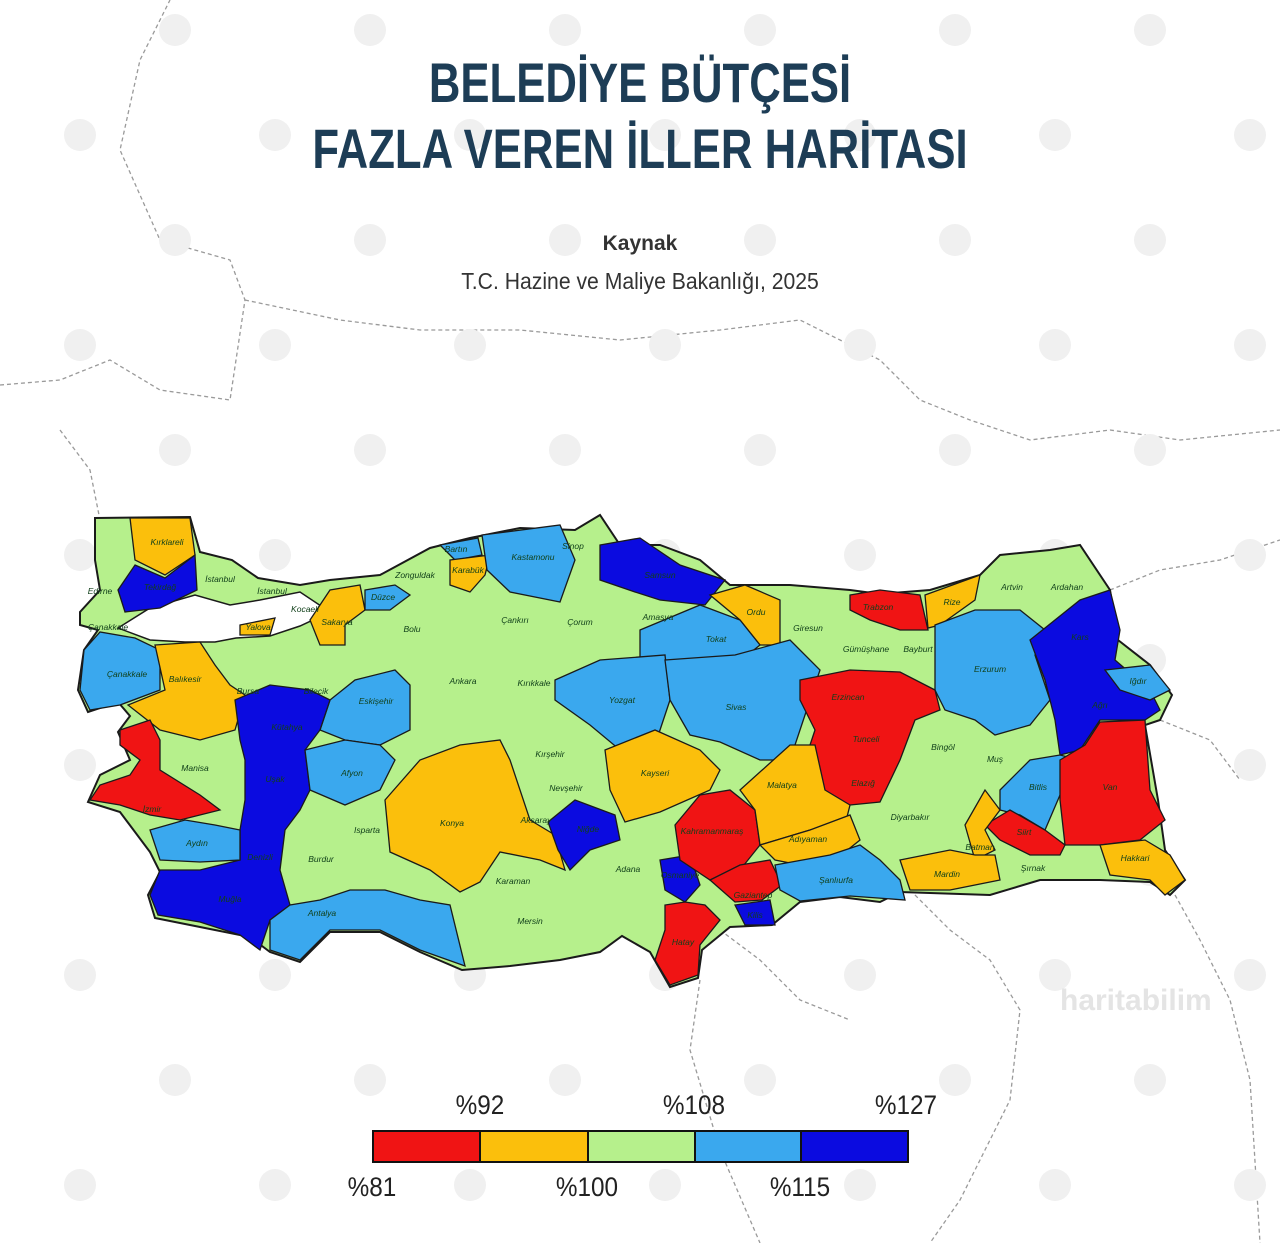  Describe the element at coordinates (1024, 832) in the screenshot. I see `province-label-siirt: Siirt` at that location.